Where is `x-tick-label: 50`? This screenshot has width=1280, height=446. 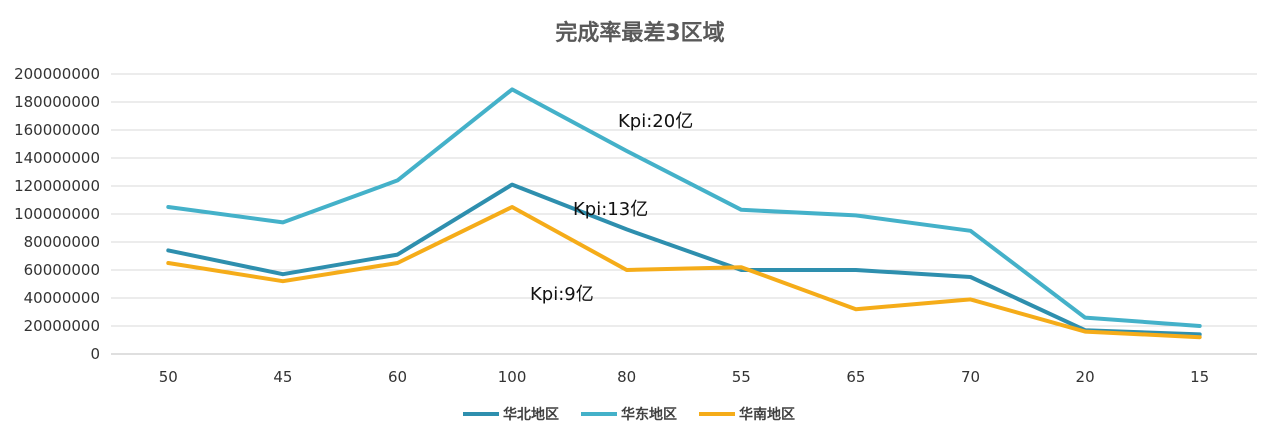 x-tick-label: 50 is located at coordinates (168, 377).